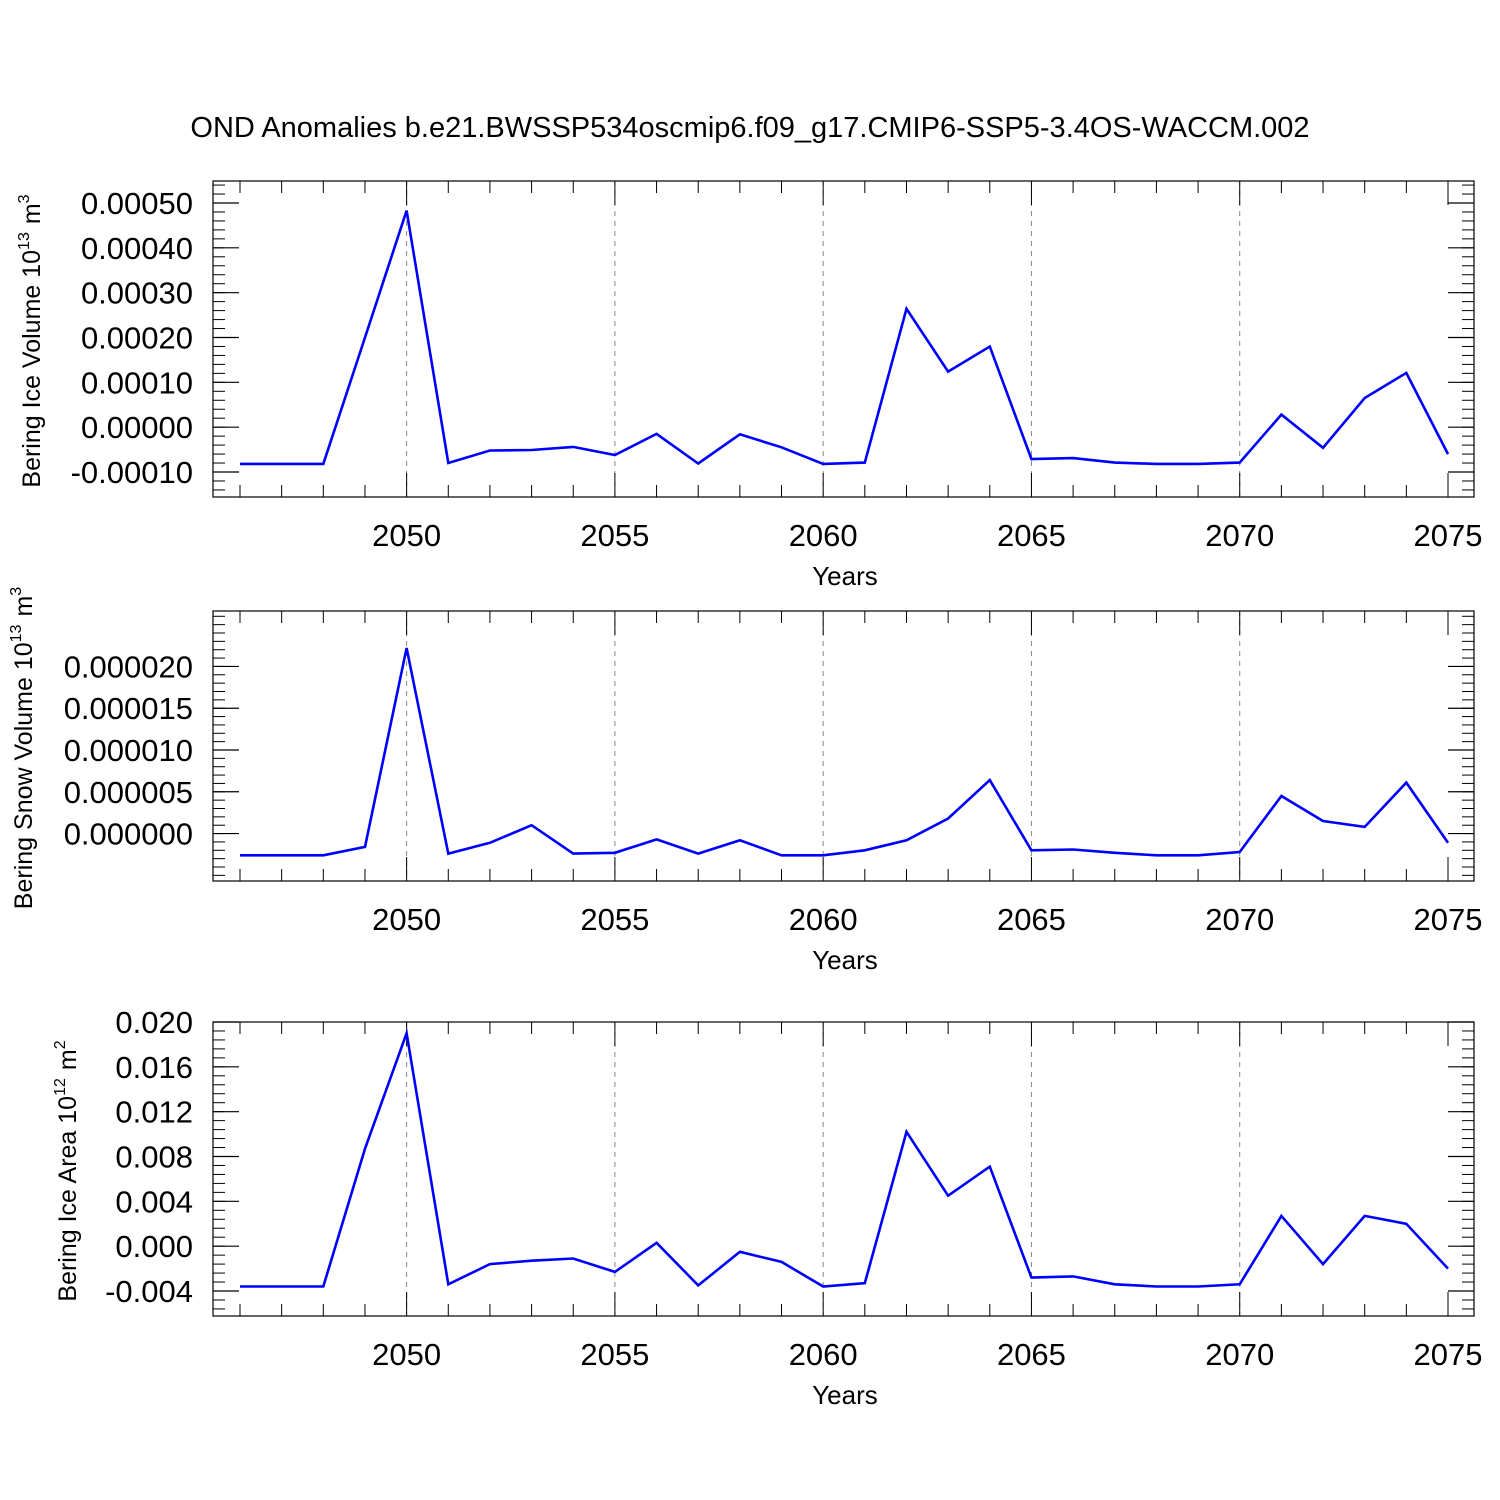  Describe the element at coordinates (137, 293) in the screenshot. I see `y-tick-label: 0.00030` at that location.